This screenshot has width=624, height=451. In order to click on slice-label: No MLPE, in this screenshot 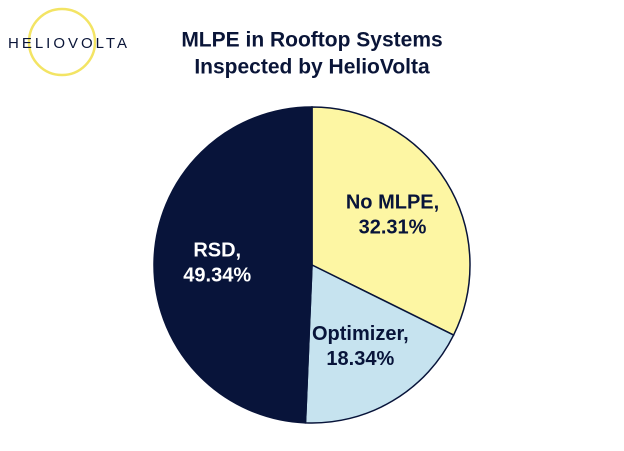, I will do `click(392, 202)`.